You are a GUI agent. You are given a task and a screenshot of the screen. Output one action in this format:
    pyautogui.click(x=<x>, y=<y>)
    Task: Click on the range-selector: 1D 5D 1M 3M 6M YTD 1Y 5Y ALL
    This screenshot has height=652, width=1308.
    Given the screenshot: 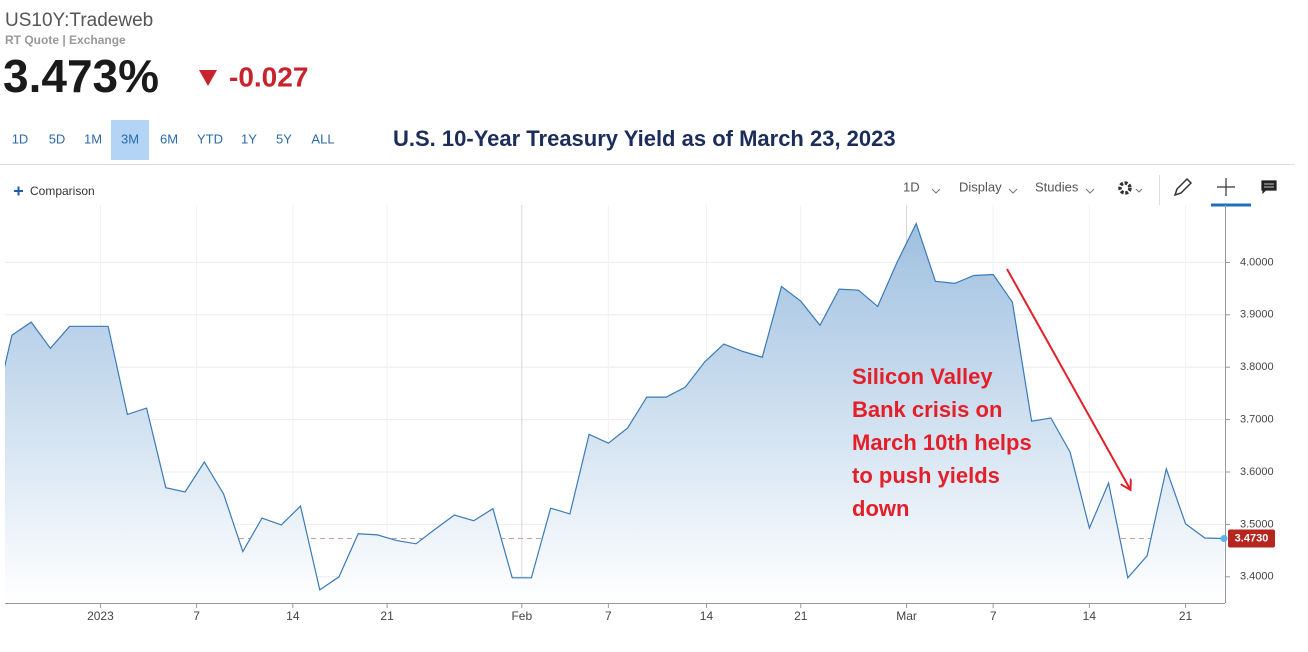 What is the action you would take?
    pyautogui.click(x=173, y=140)
    